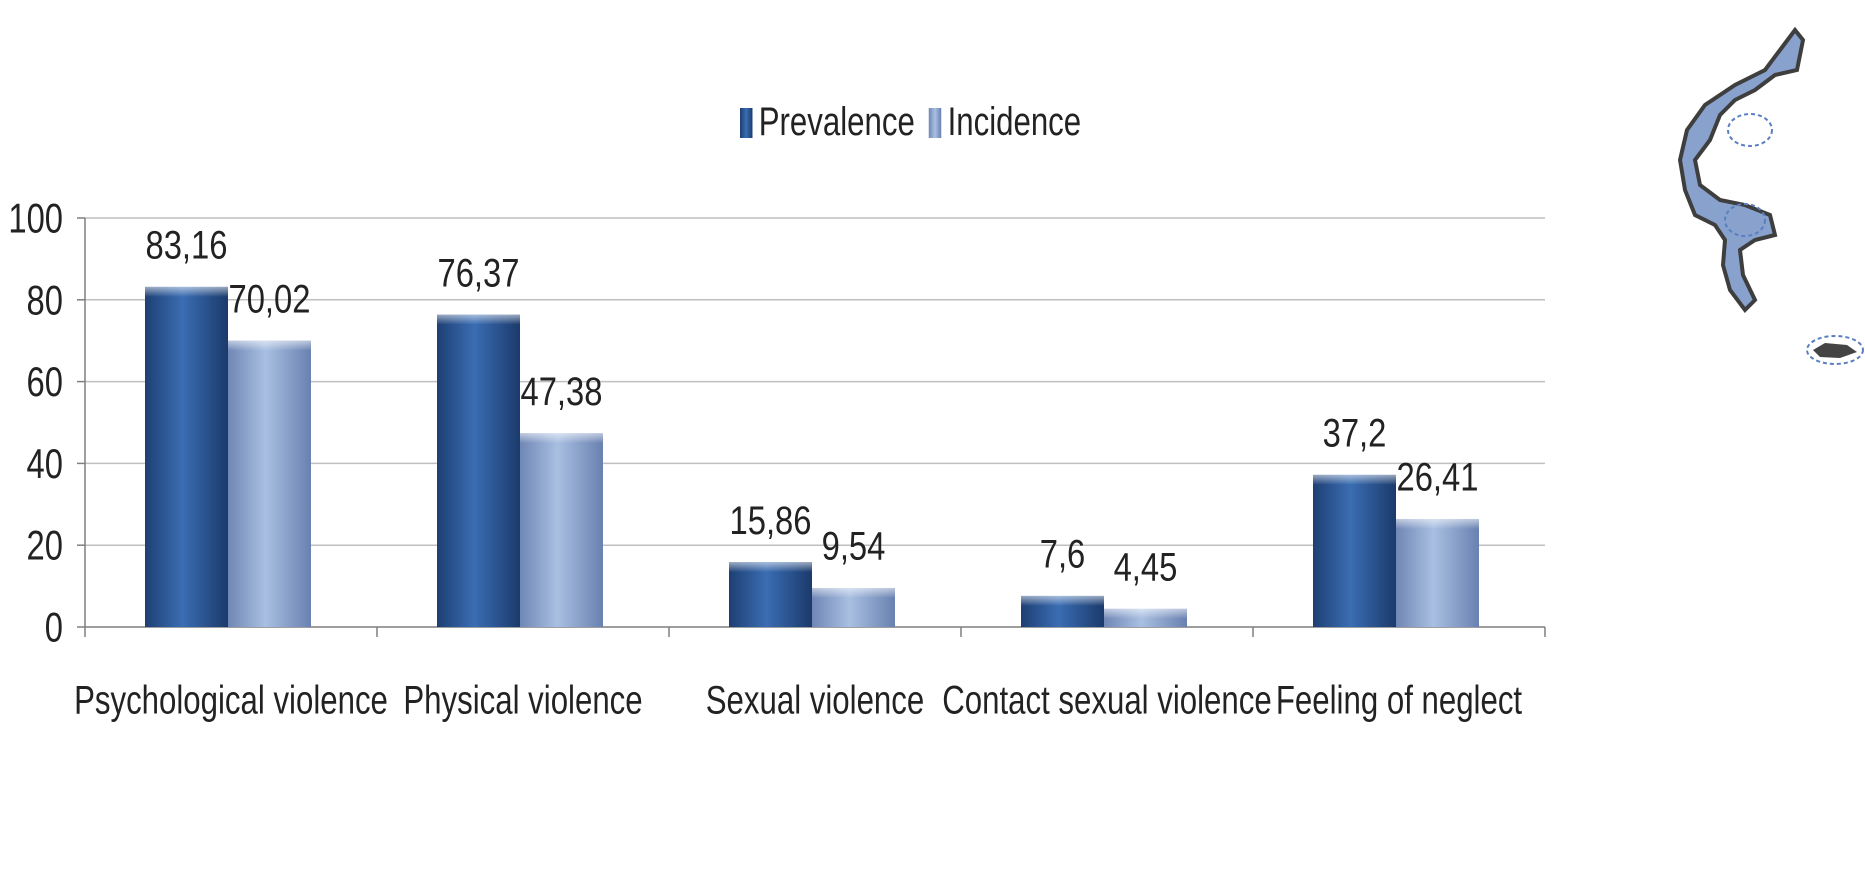  What do you see at coordinates (1399, 700) in the screenshot?
I see `x-tick-label: Feeling of neglect` at bounding box center [1399, 700].